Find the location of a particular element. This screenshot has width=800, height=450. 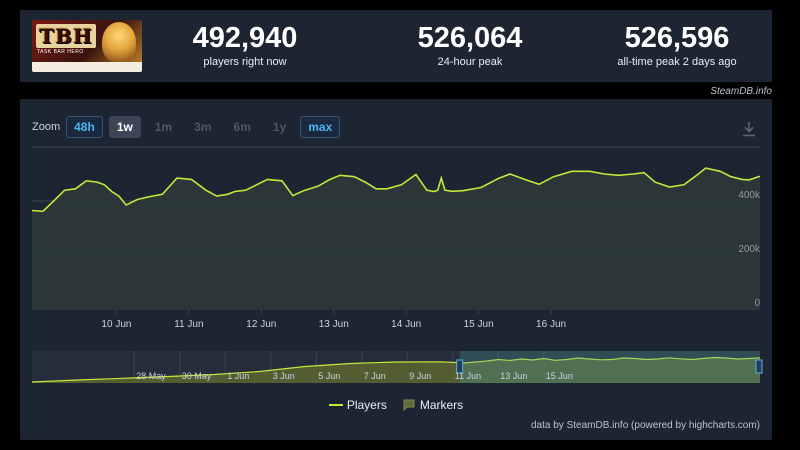

navigator-line is located at coordinates (396, 369).